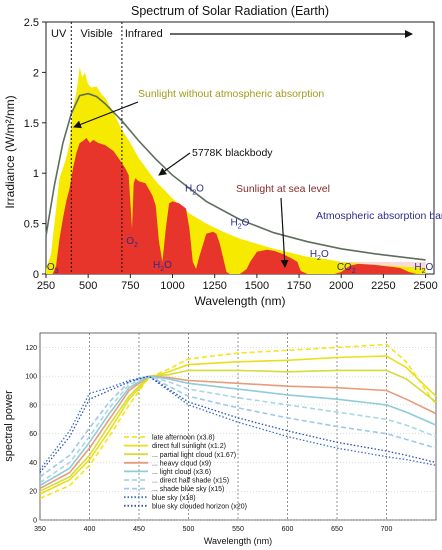 The height and width of the screenshot is (550, 442). Describe the element at coordinates (130, 286) in the screenshot. I see `x-tick-label: 750` at that location.